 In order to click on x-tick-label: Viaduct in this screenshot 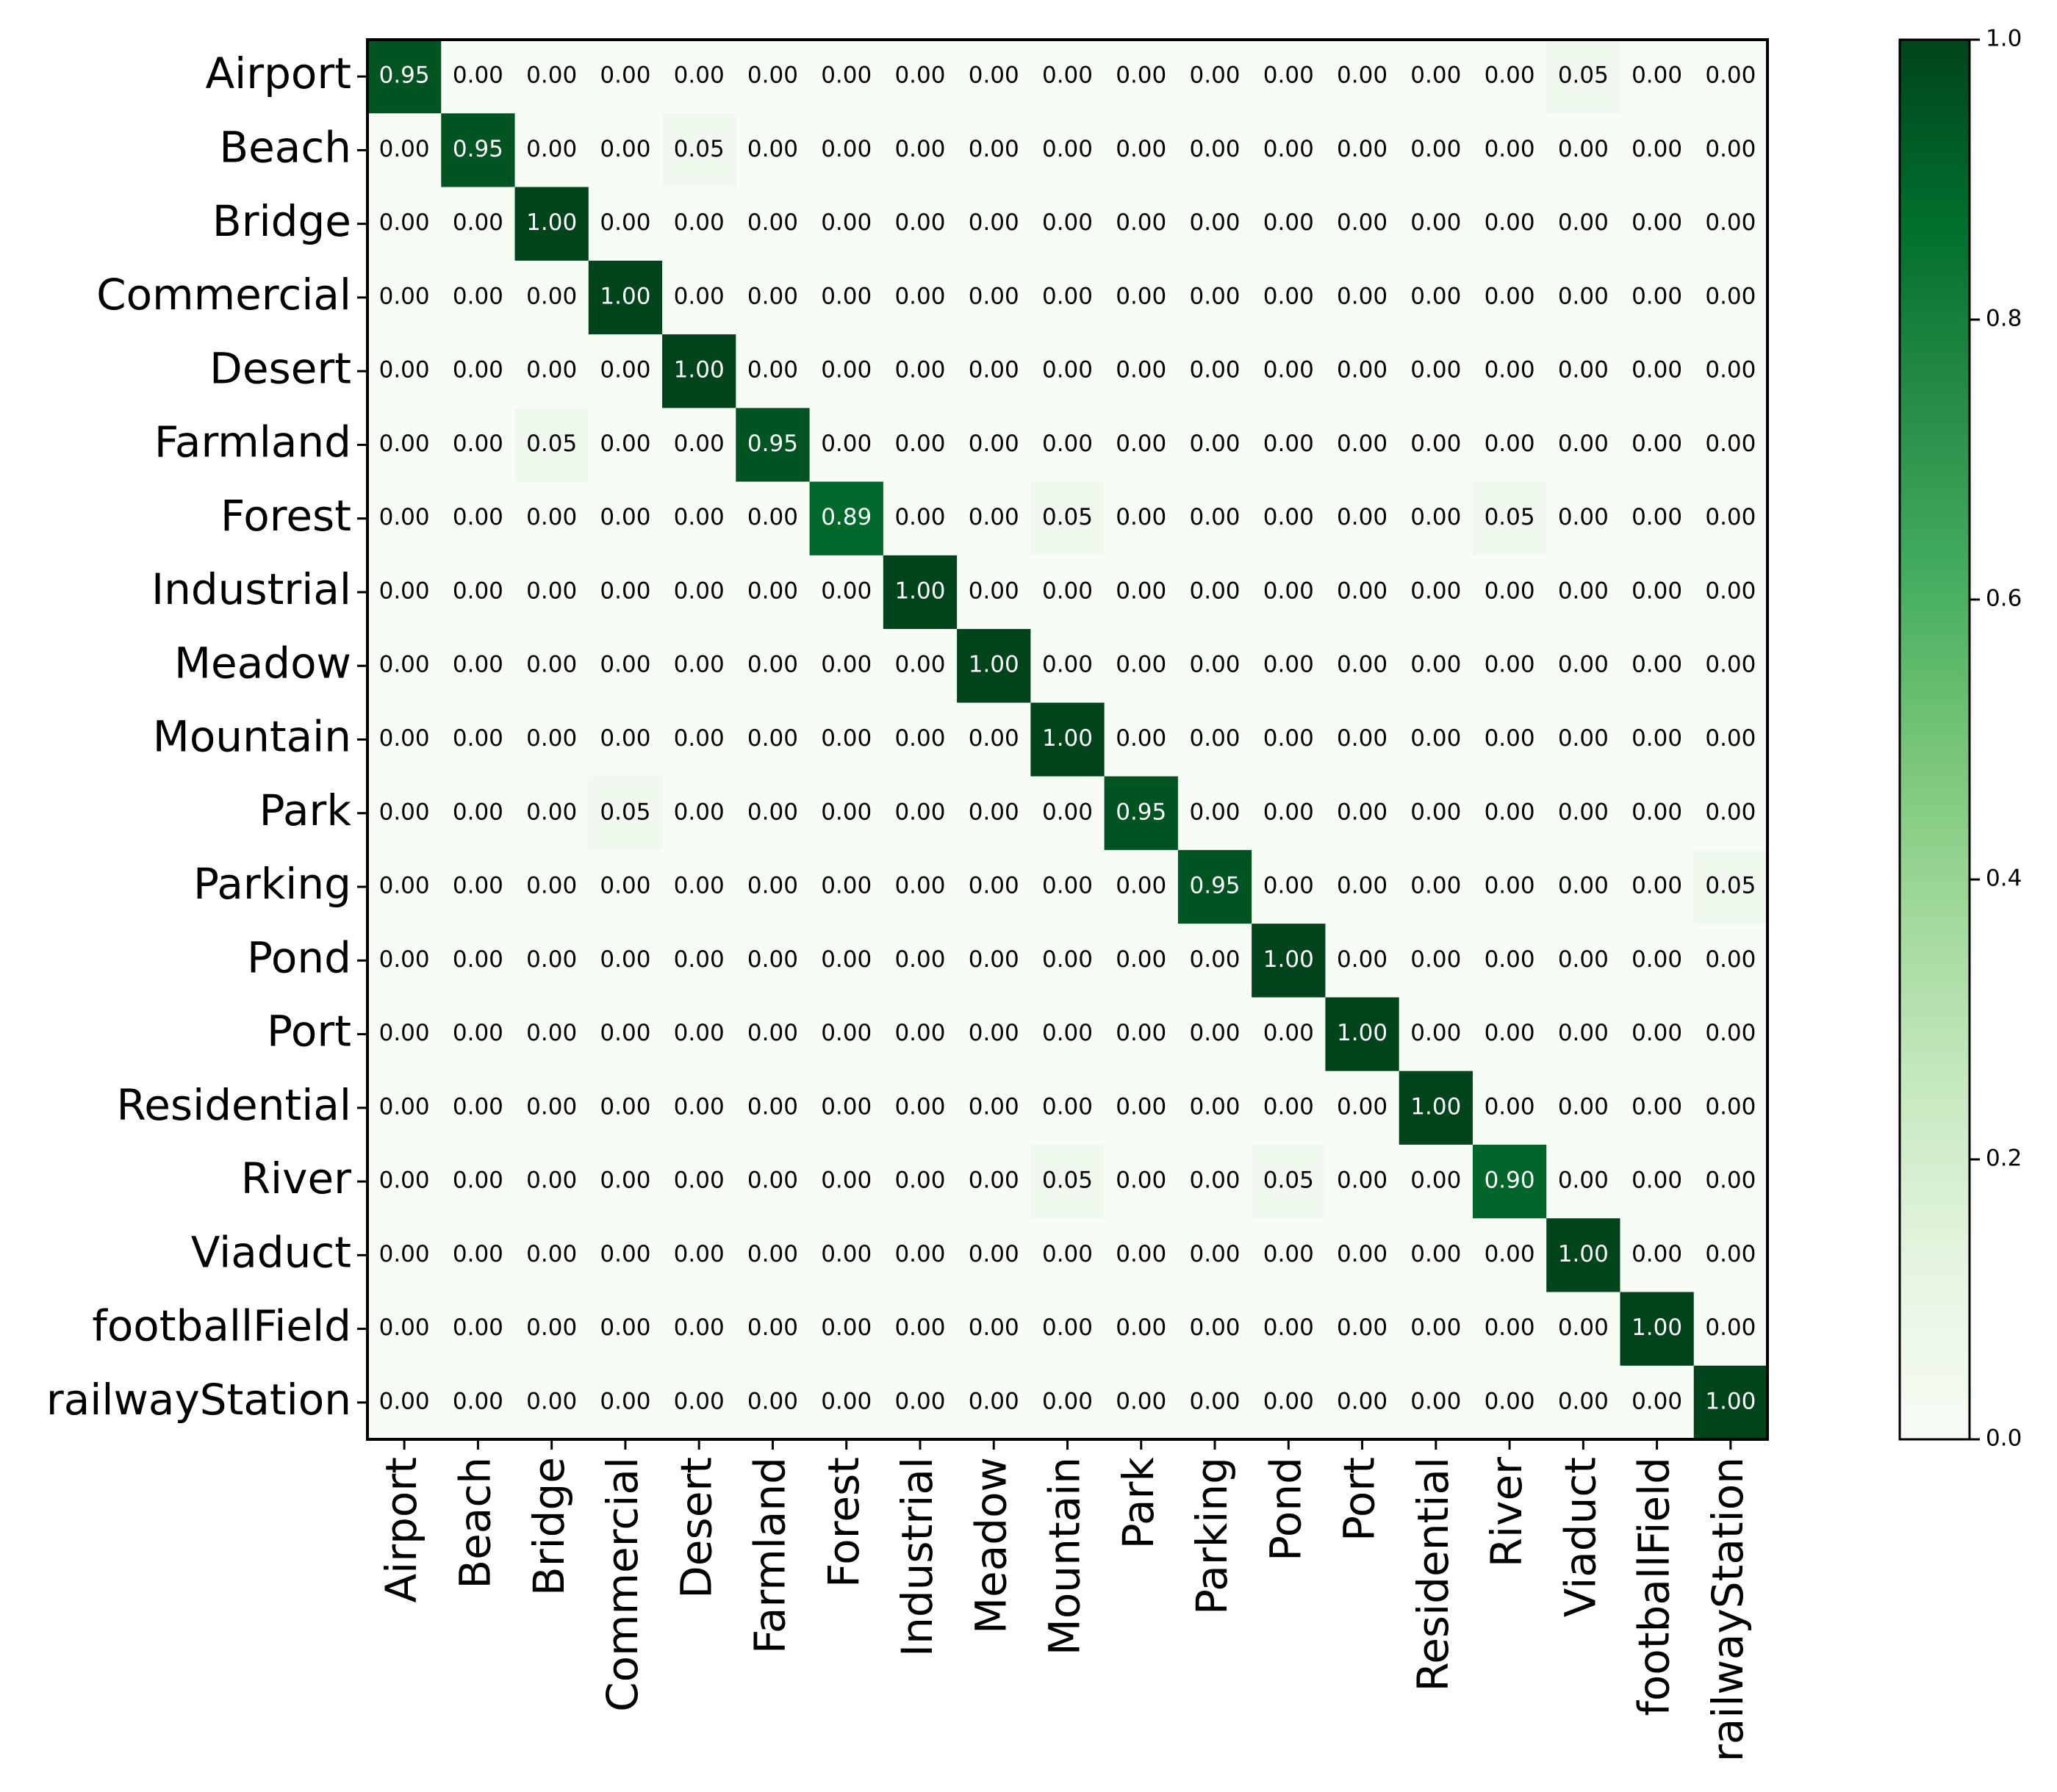, I will do `click(1580, 1537)`.